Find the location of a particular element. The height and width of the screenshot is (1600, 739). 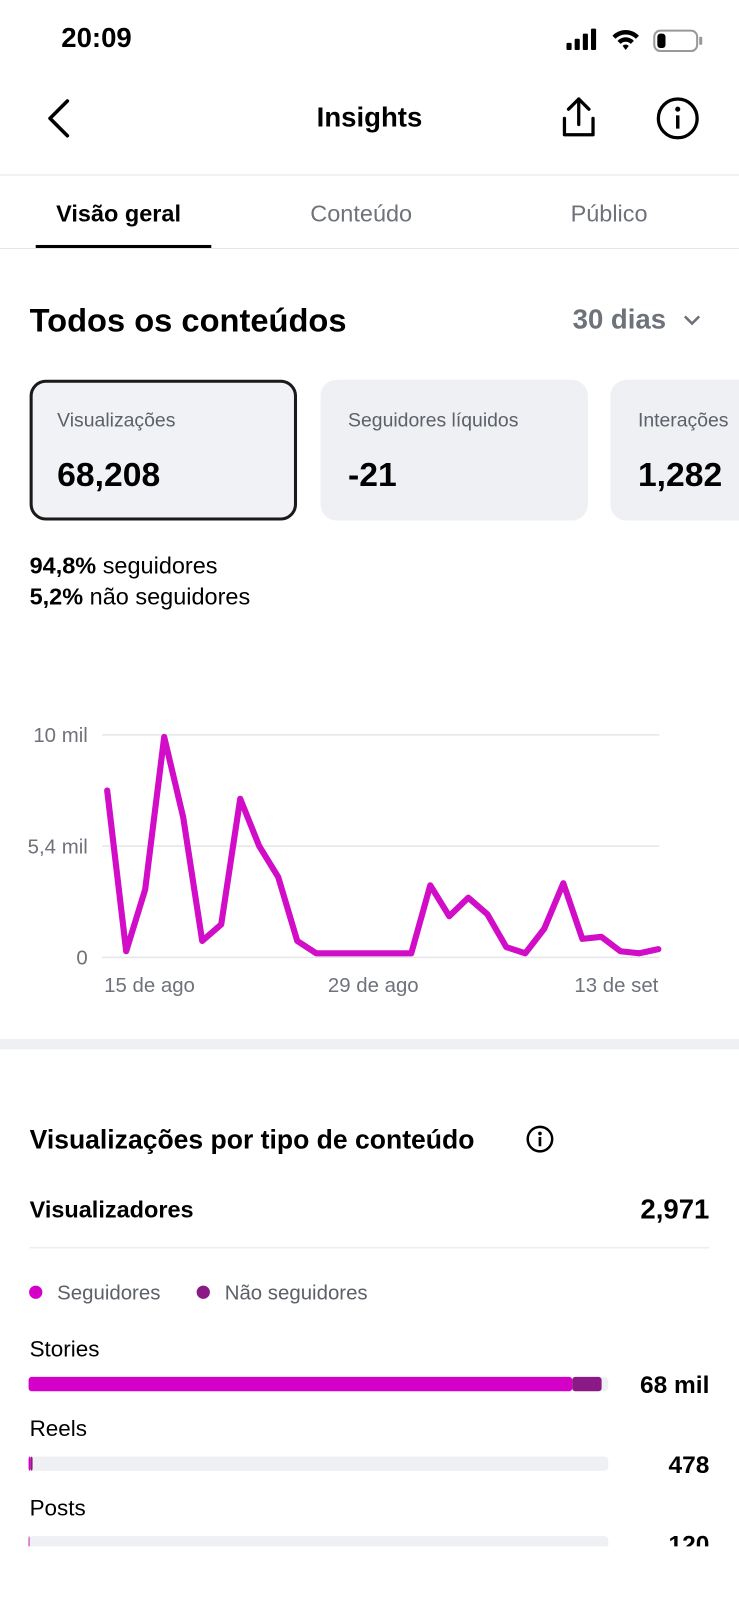

card-label: Visualizações is located at coordinates (116, 421).